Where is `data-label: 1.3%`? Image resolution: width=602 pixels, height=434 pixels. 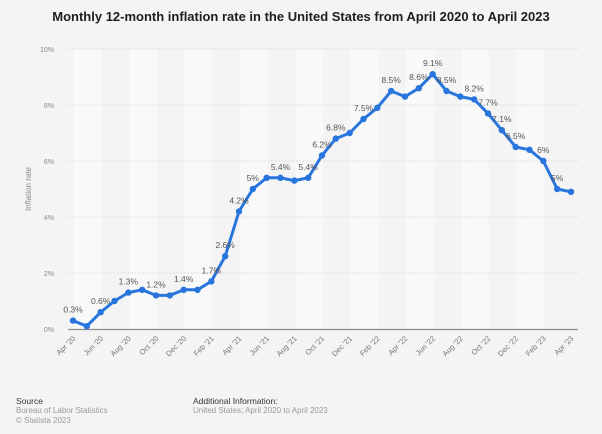 data-label: 1.3% is located at coordinates (129, 282).